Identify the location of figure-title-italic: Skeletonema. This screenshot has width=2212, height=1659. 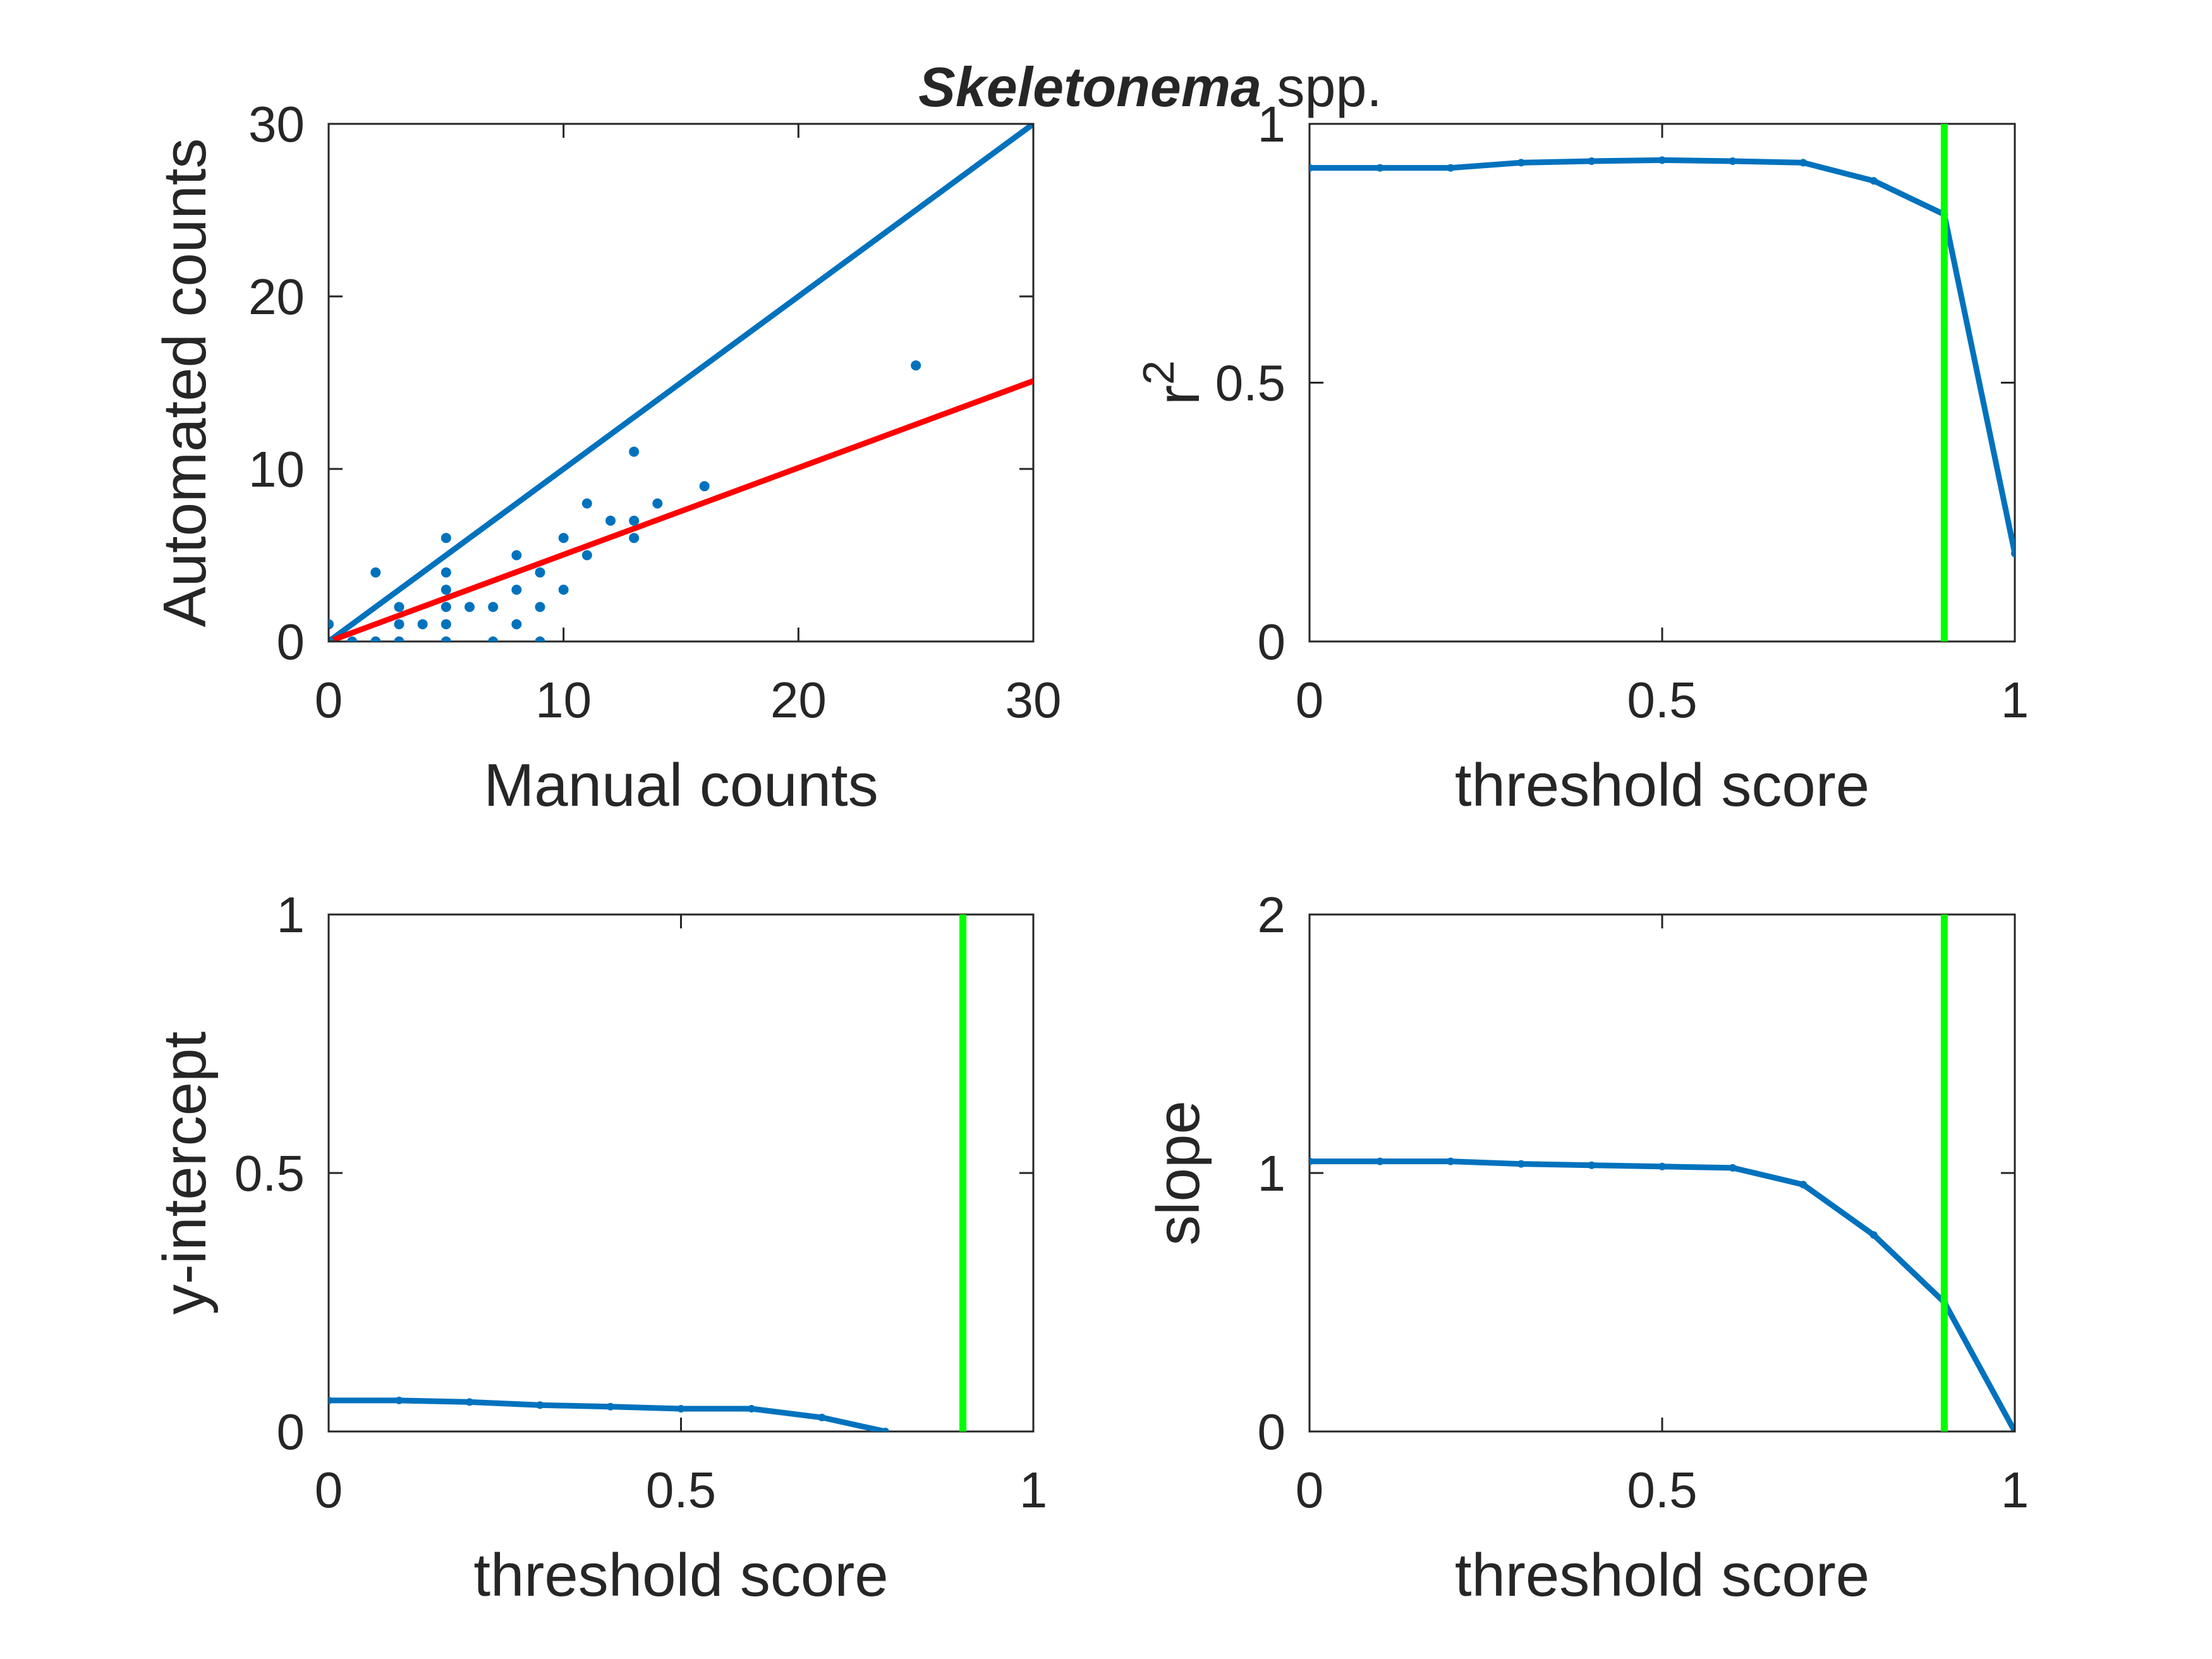
(1089, 87).